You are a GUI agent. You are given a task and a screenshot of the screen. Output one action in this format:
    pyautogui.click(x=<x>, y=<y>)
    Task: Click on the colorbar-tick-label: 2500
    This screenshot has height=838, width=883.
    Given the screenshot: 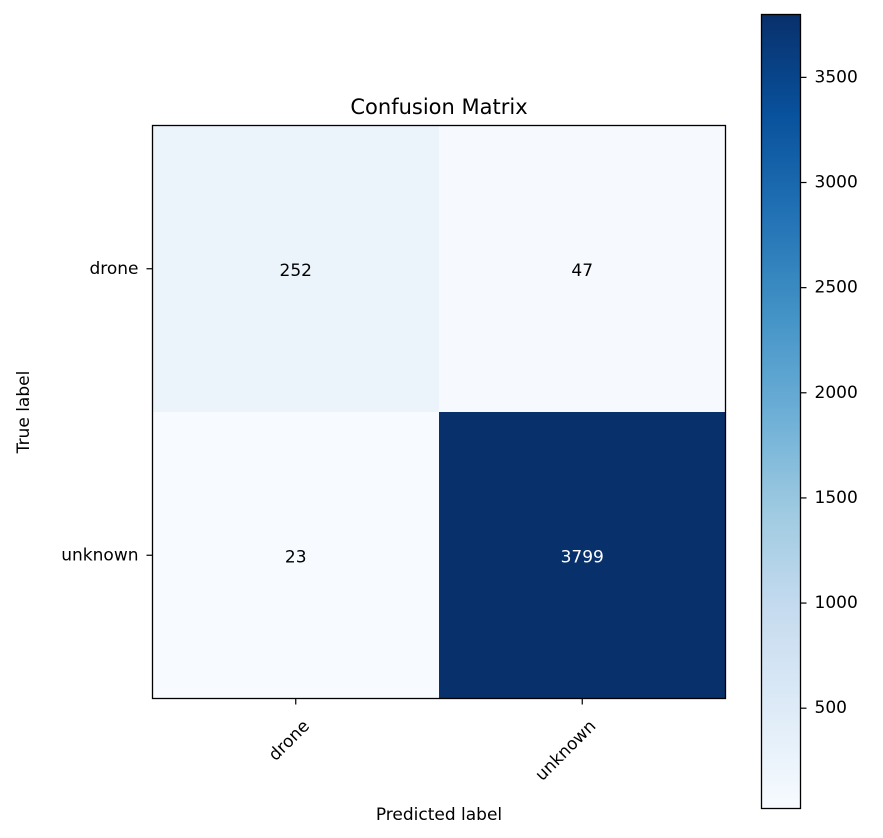 What is the action you would take?
    pyautogui.click(x=836, y=288)
    